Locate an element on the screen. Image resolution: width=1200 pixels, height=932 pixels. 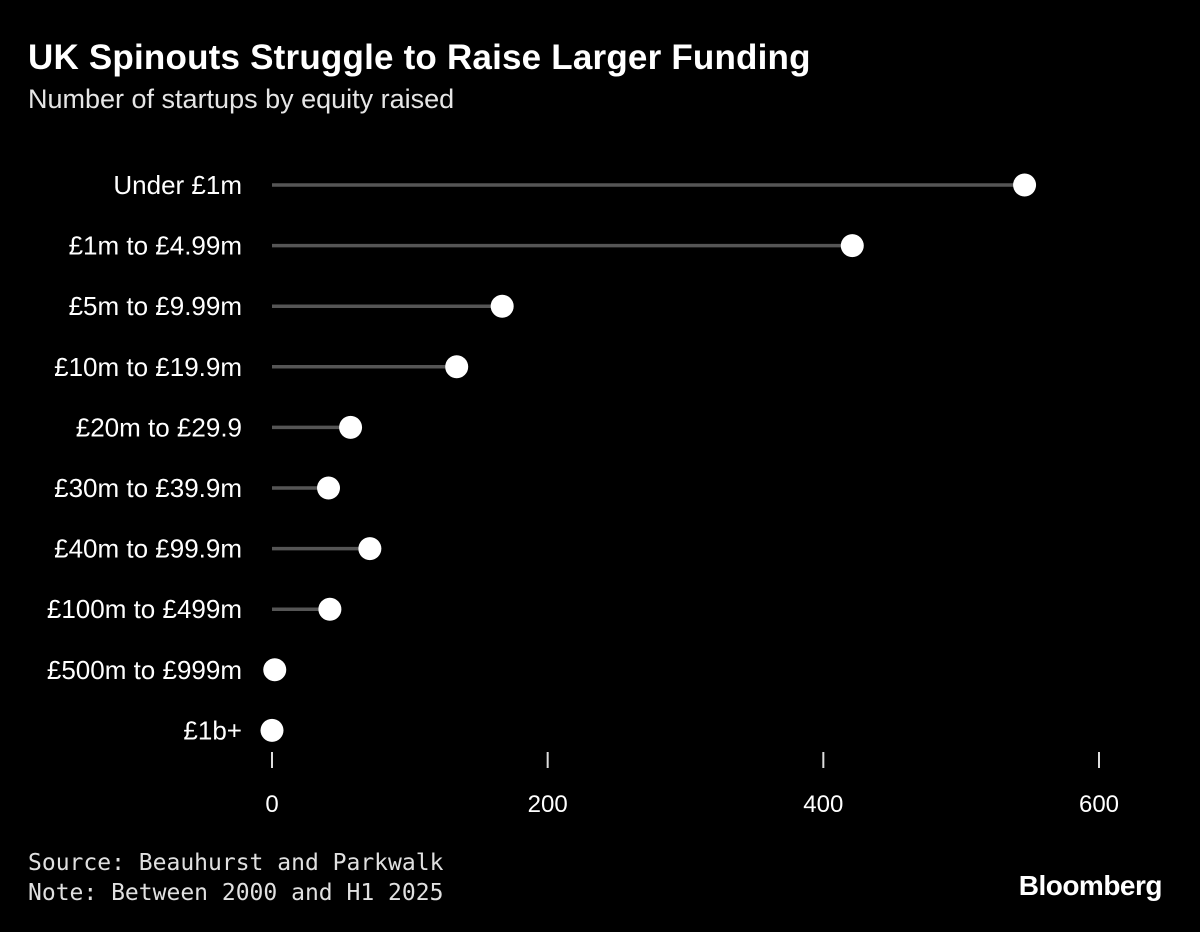
category-label: £1m to £4.99m is located at coordinates (155, 246).